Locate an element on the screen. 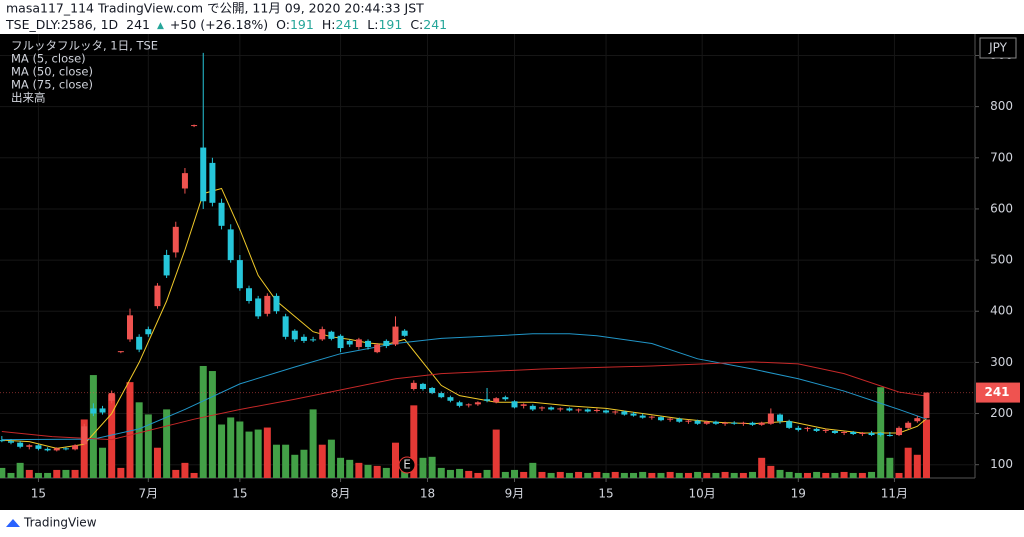 This screenshot has height=537, width=1024. symbol: TSE_DLY:2586, 1D is located at coordinates (61, 24).